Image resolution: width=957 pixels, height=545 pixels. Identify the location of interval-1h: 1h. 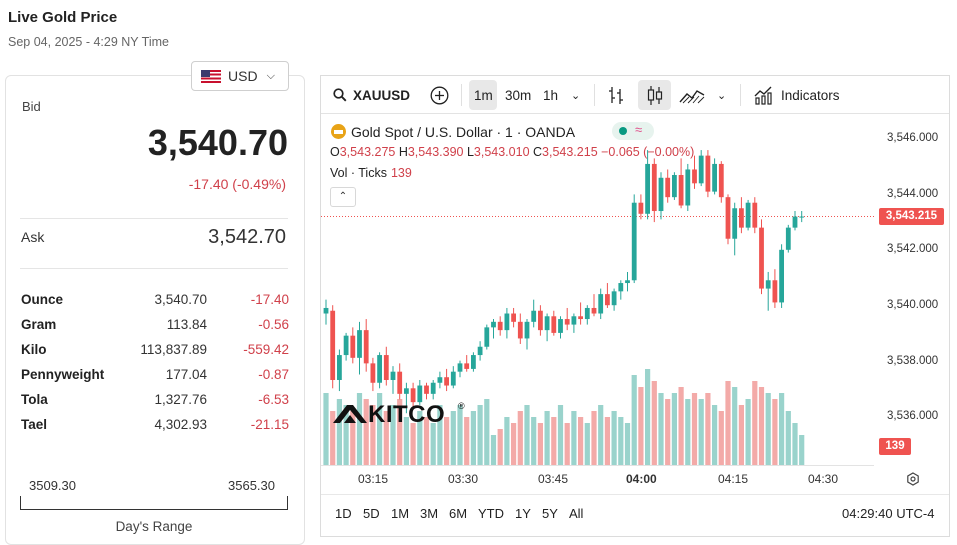
(551, 95).